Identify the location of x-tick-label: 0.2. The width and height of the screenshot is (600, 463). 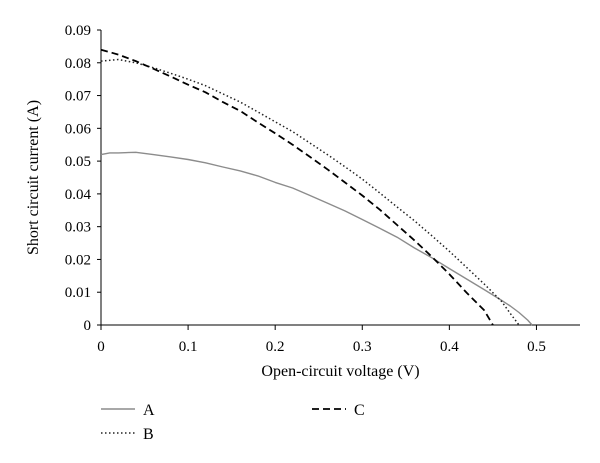
(275, 347).